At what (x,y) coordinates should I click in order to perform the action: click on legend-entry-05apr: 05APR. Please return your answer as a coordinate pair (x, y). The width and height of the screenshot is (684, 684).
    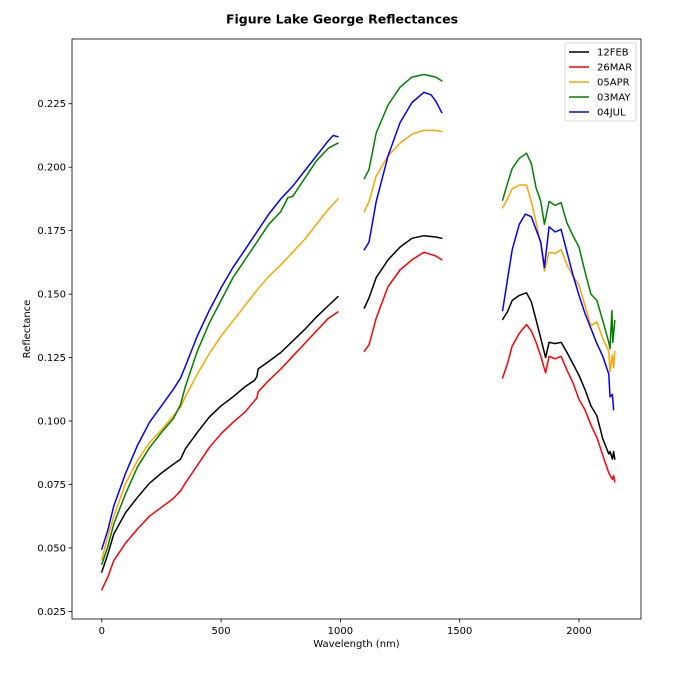
    Looking at the image, I should click on (613, 83).